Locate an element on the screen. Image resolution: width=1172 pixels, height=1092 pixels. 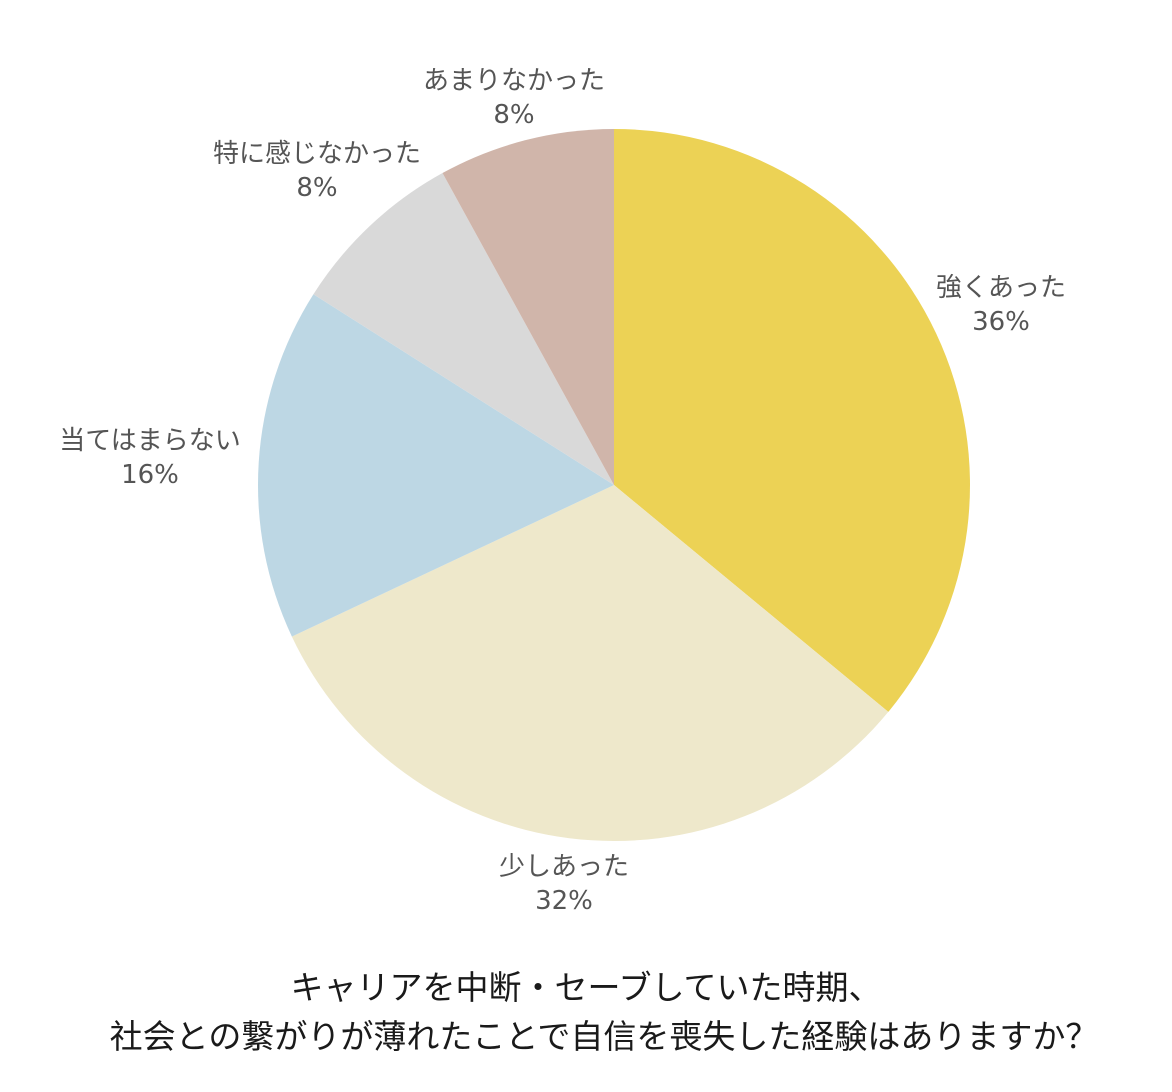
slice-label-2: 少しあった is located at coordinates (564, 867).